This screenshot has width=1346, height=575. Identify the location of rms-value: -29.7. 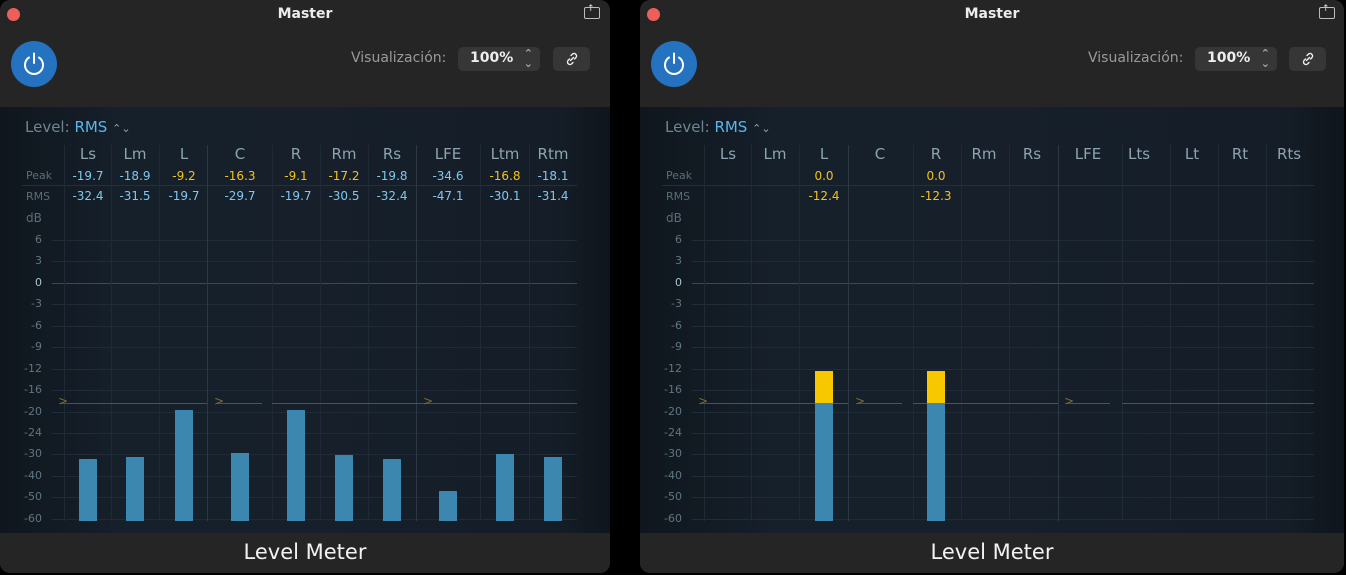
(240, 196).